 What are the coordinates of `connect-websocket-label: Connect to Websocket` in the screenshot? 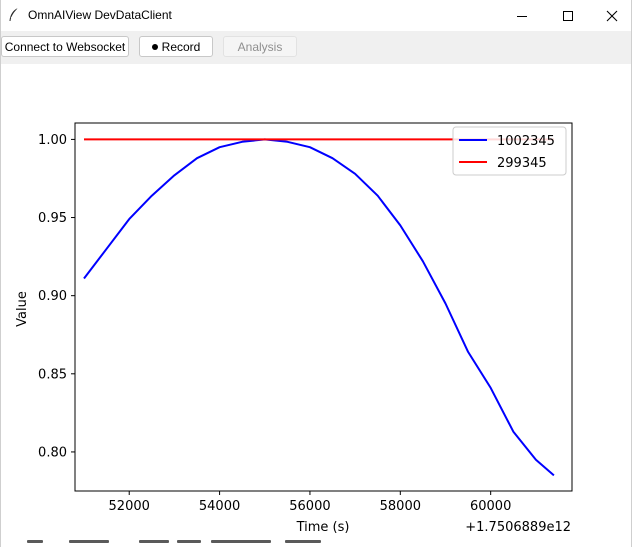 It's located at (65, 46).